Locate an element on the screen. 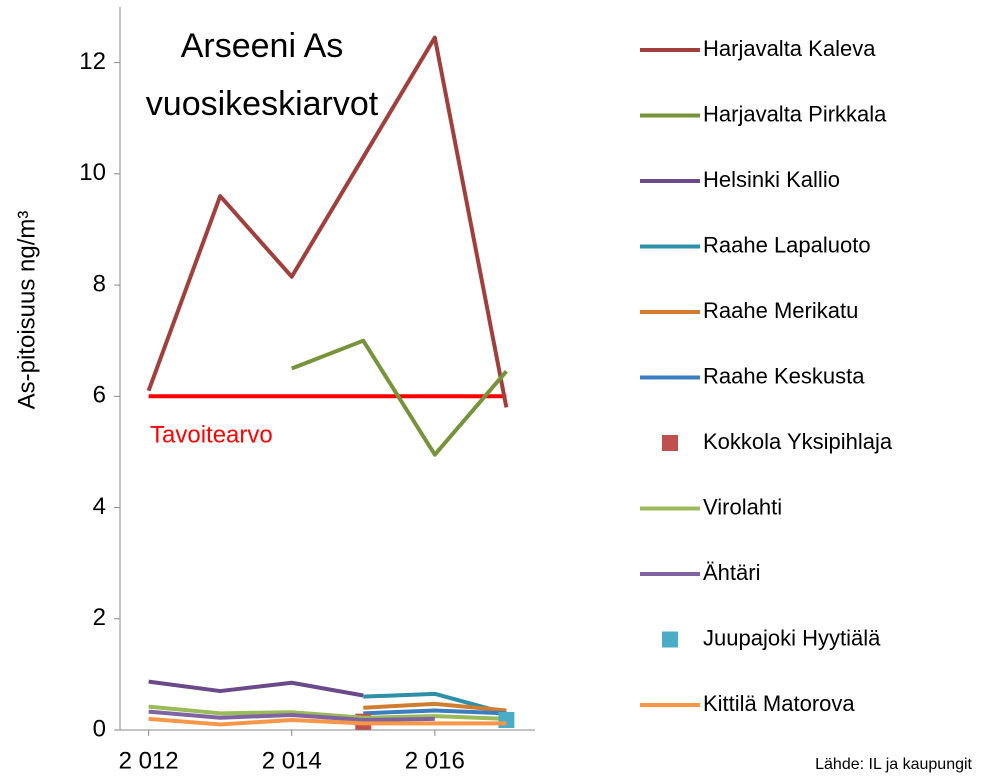 This screenshot has height=780, width=990. chart-title: vuosikeskiarvot is located at coordinates (262, 104).